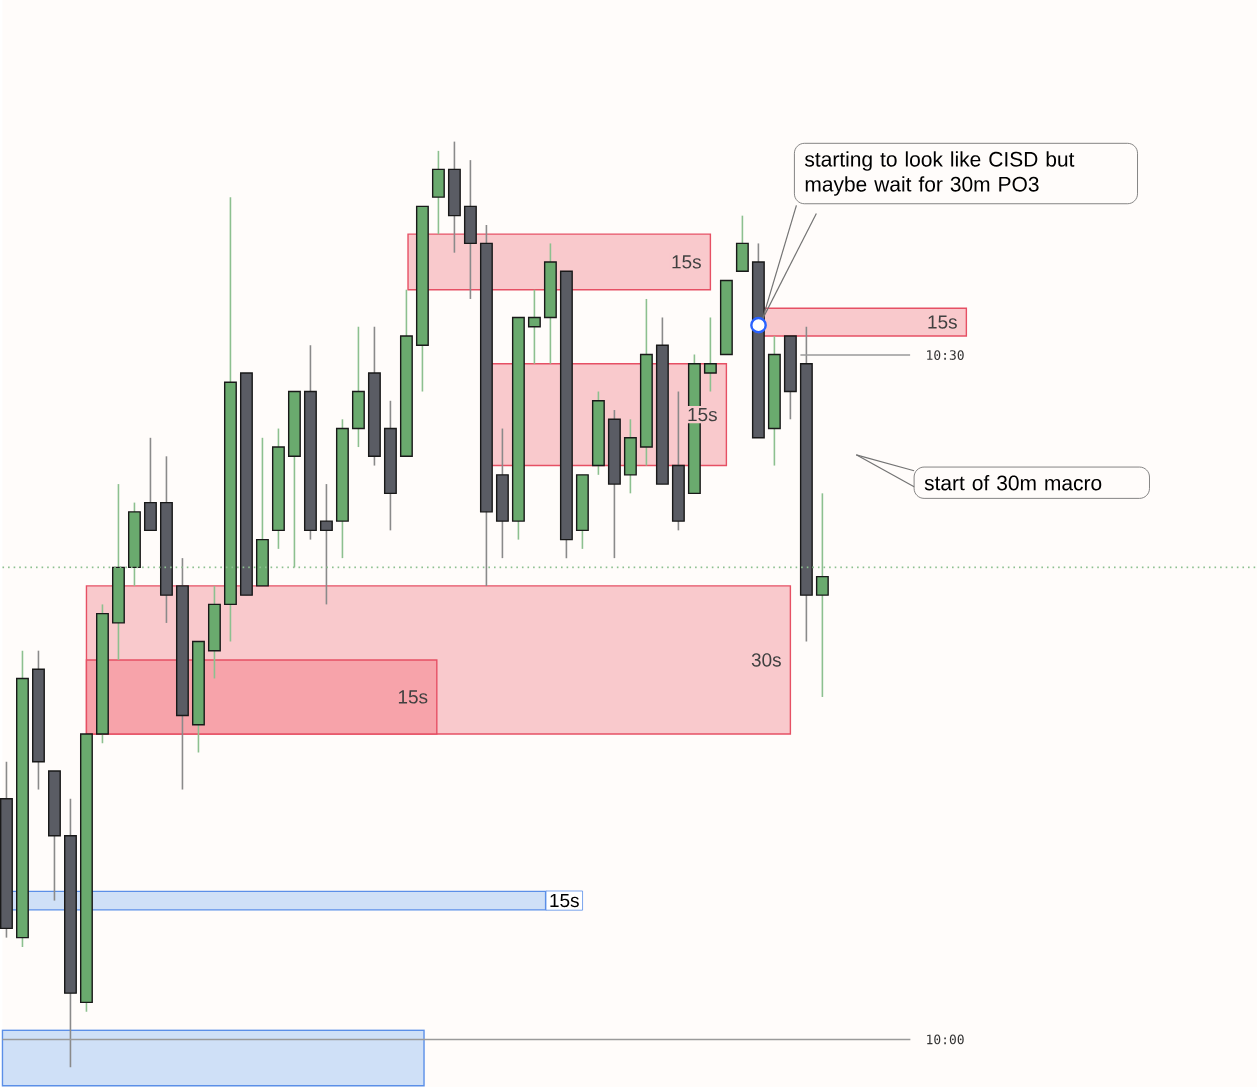 This screenshot has height=1088, width=1258. What do you see at coordinates (766, 660) in the screenshot?
I see `band-label: 30s` at bounding box center [766, 660].